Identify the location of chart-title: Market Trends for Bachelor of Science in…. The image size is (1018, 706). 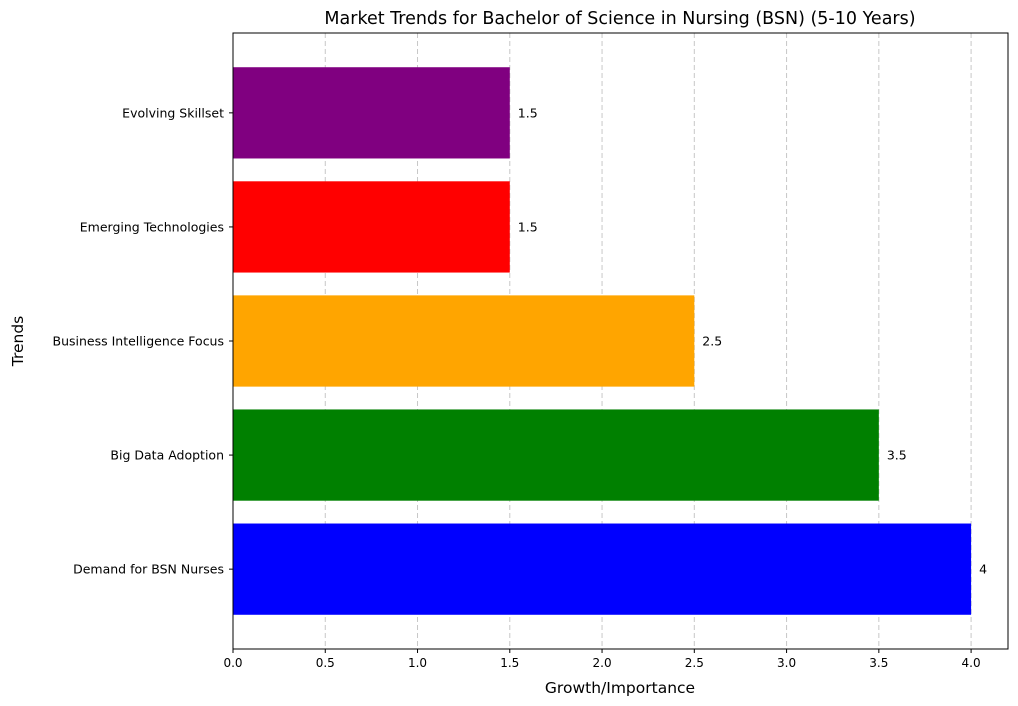
(619, 19).